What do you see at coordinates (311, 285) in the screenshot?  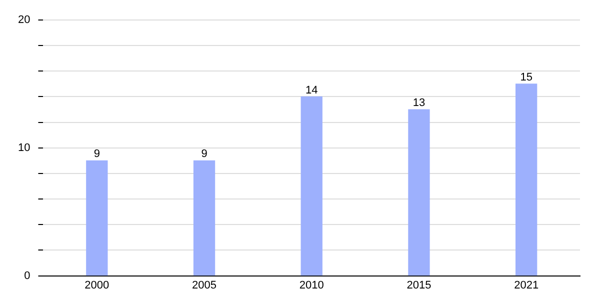 I see `x-tick-label: 2010` at bounding box center [311, 285].